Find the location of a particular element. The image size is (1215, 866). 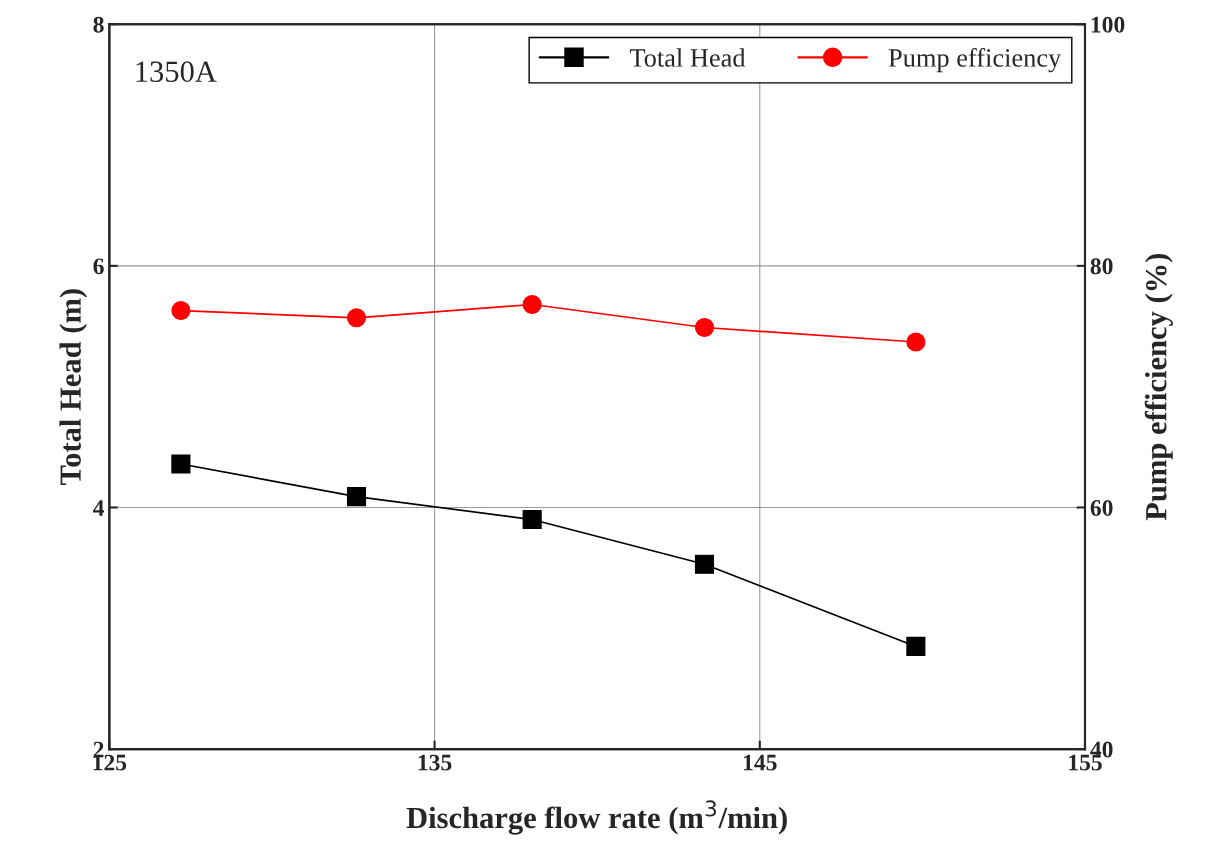

x-tick-label: 135 is located at coordinates (435, 762).